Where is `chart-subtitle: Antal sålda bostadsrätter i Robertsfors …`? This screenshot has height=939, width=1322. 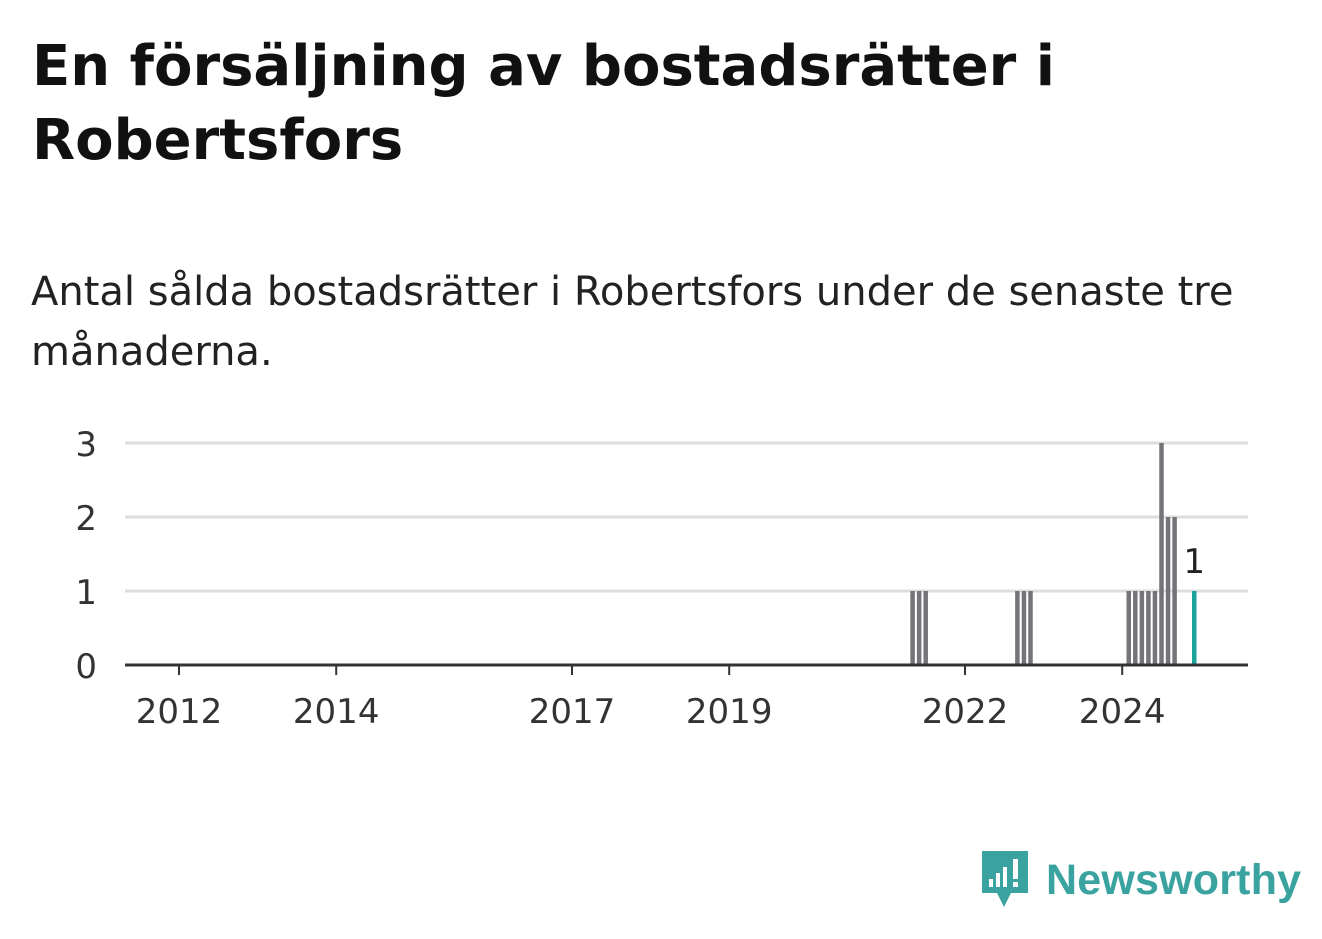 chart-subtitle: Antal sålda bostadsrätter i Robertsfors … is located at coordinates (632, 322).